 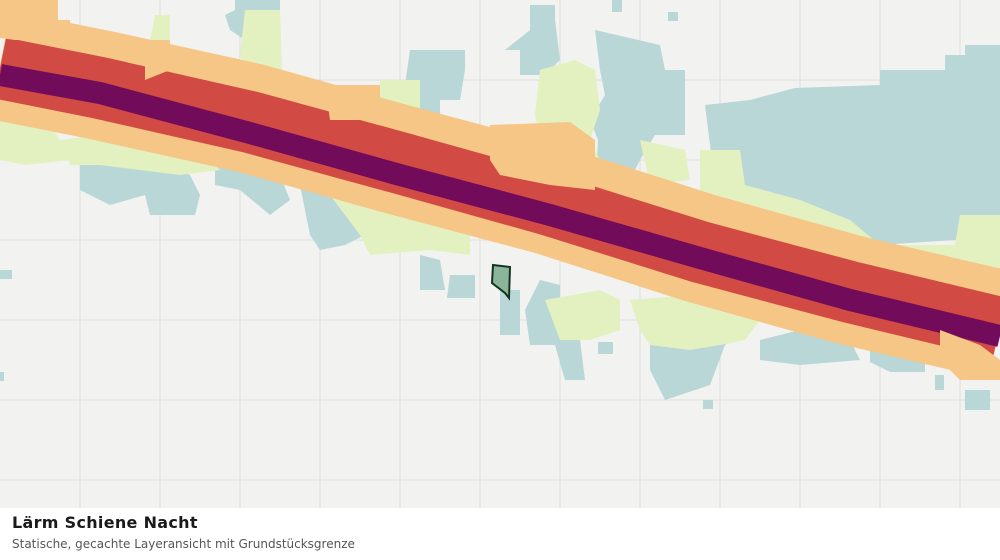 I want to click on map-title: Lärm Schiene Nacht, so click(x=105, y=522).